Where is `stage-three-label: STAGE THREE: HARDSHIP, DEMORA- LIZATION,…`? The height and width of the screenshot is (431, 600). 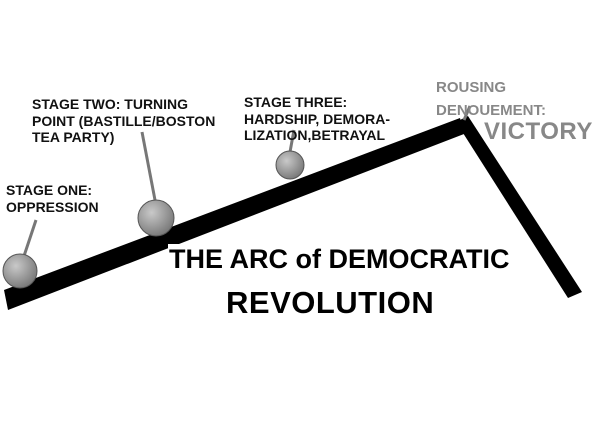 stage-three-label: STAGE THREE: HARDSHIP, DEMORA- LIZATION,… is located at coordinates (317, 119).